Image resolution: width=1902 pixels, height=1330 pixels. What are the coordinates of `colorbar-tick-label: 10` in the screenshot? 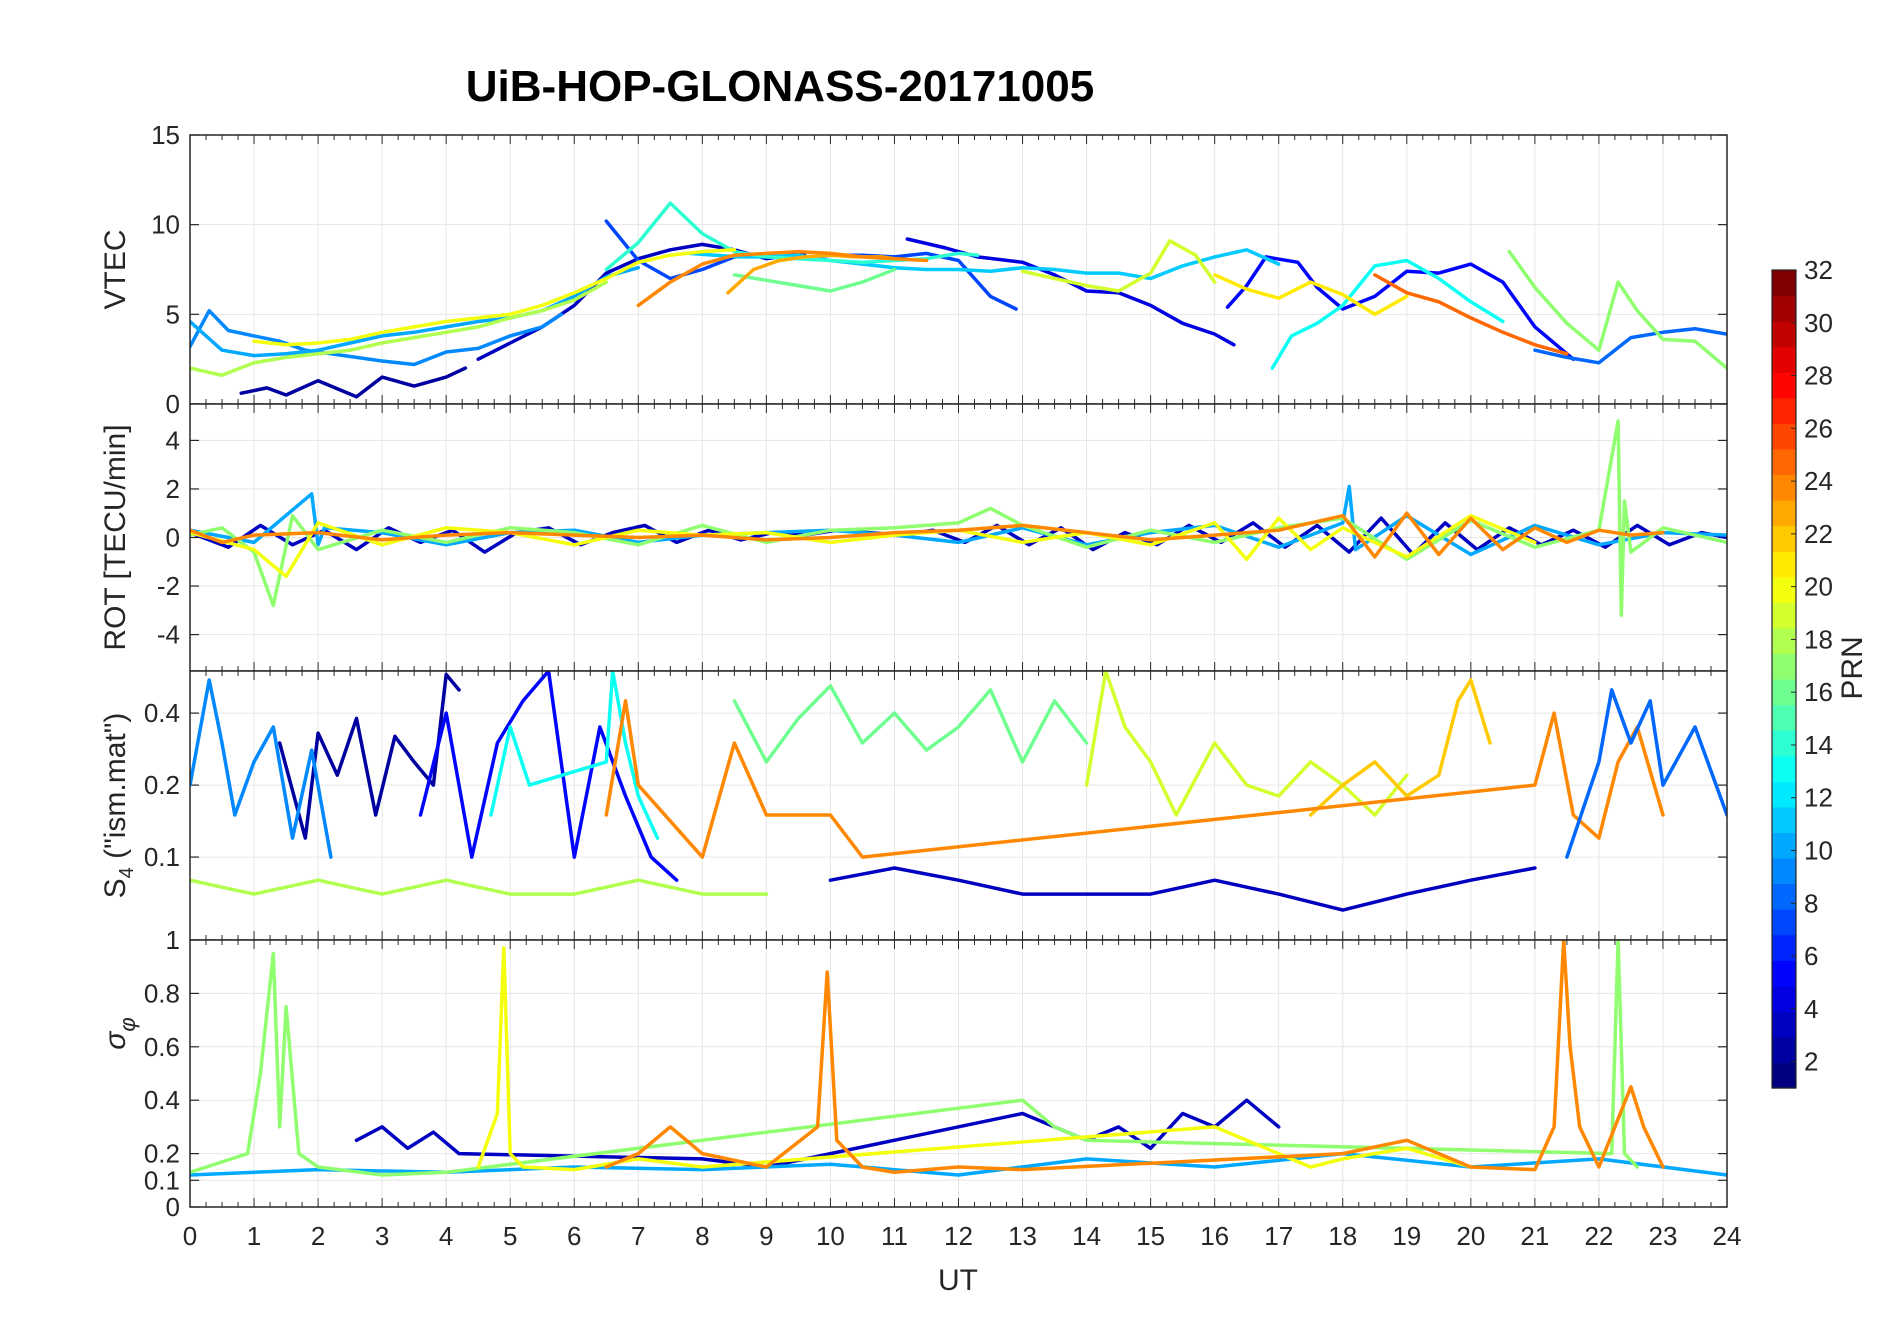 It's located at (1818, 851).